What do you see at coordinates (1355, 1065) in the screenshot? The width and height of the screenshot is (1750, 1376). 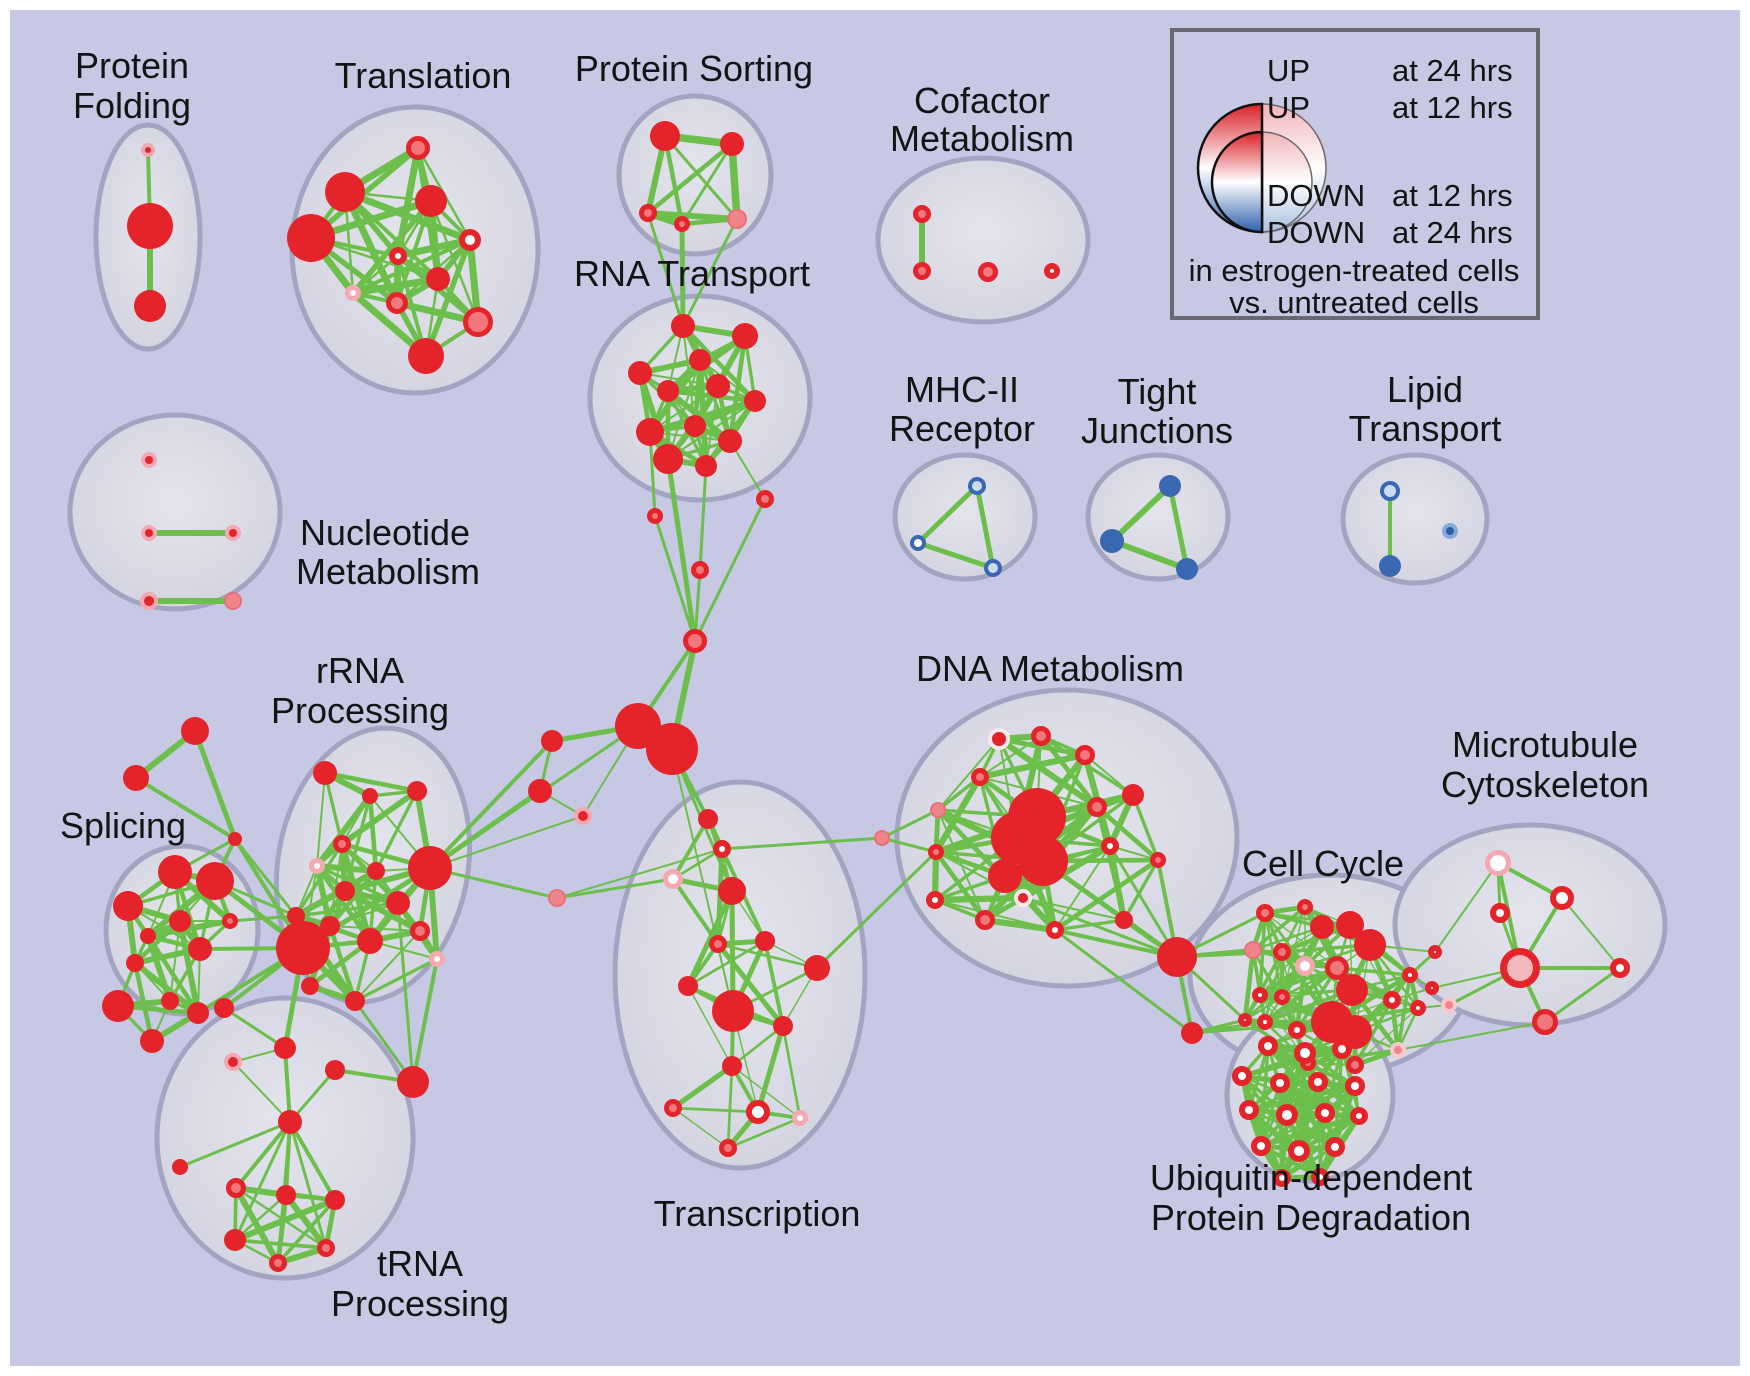 I see `network-node-cc22` at bounding box center [1355, 1065].